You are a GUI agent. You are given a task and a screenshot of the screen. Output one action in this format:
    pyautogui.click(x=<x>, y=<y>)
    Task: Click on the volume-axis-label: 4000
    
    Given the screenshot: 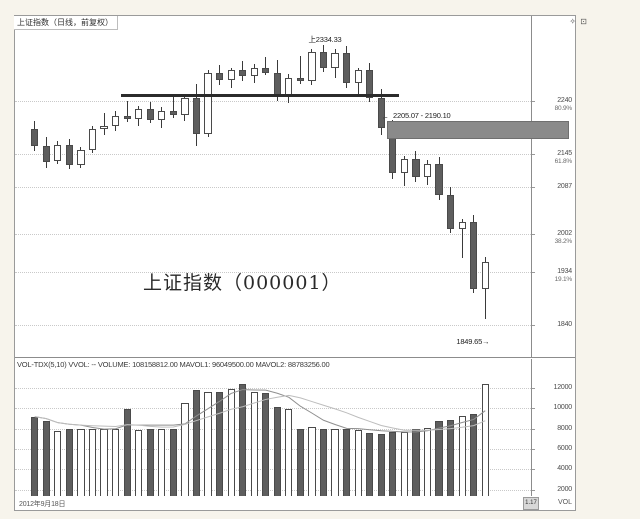 What is the action you would take?
    pyautogui.click(x=564, y=469)
    